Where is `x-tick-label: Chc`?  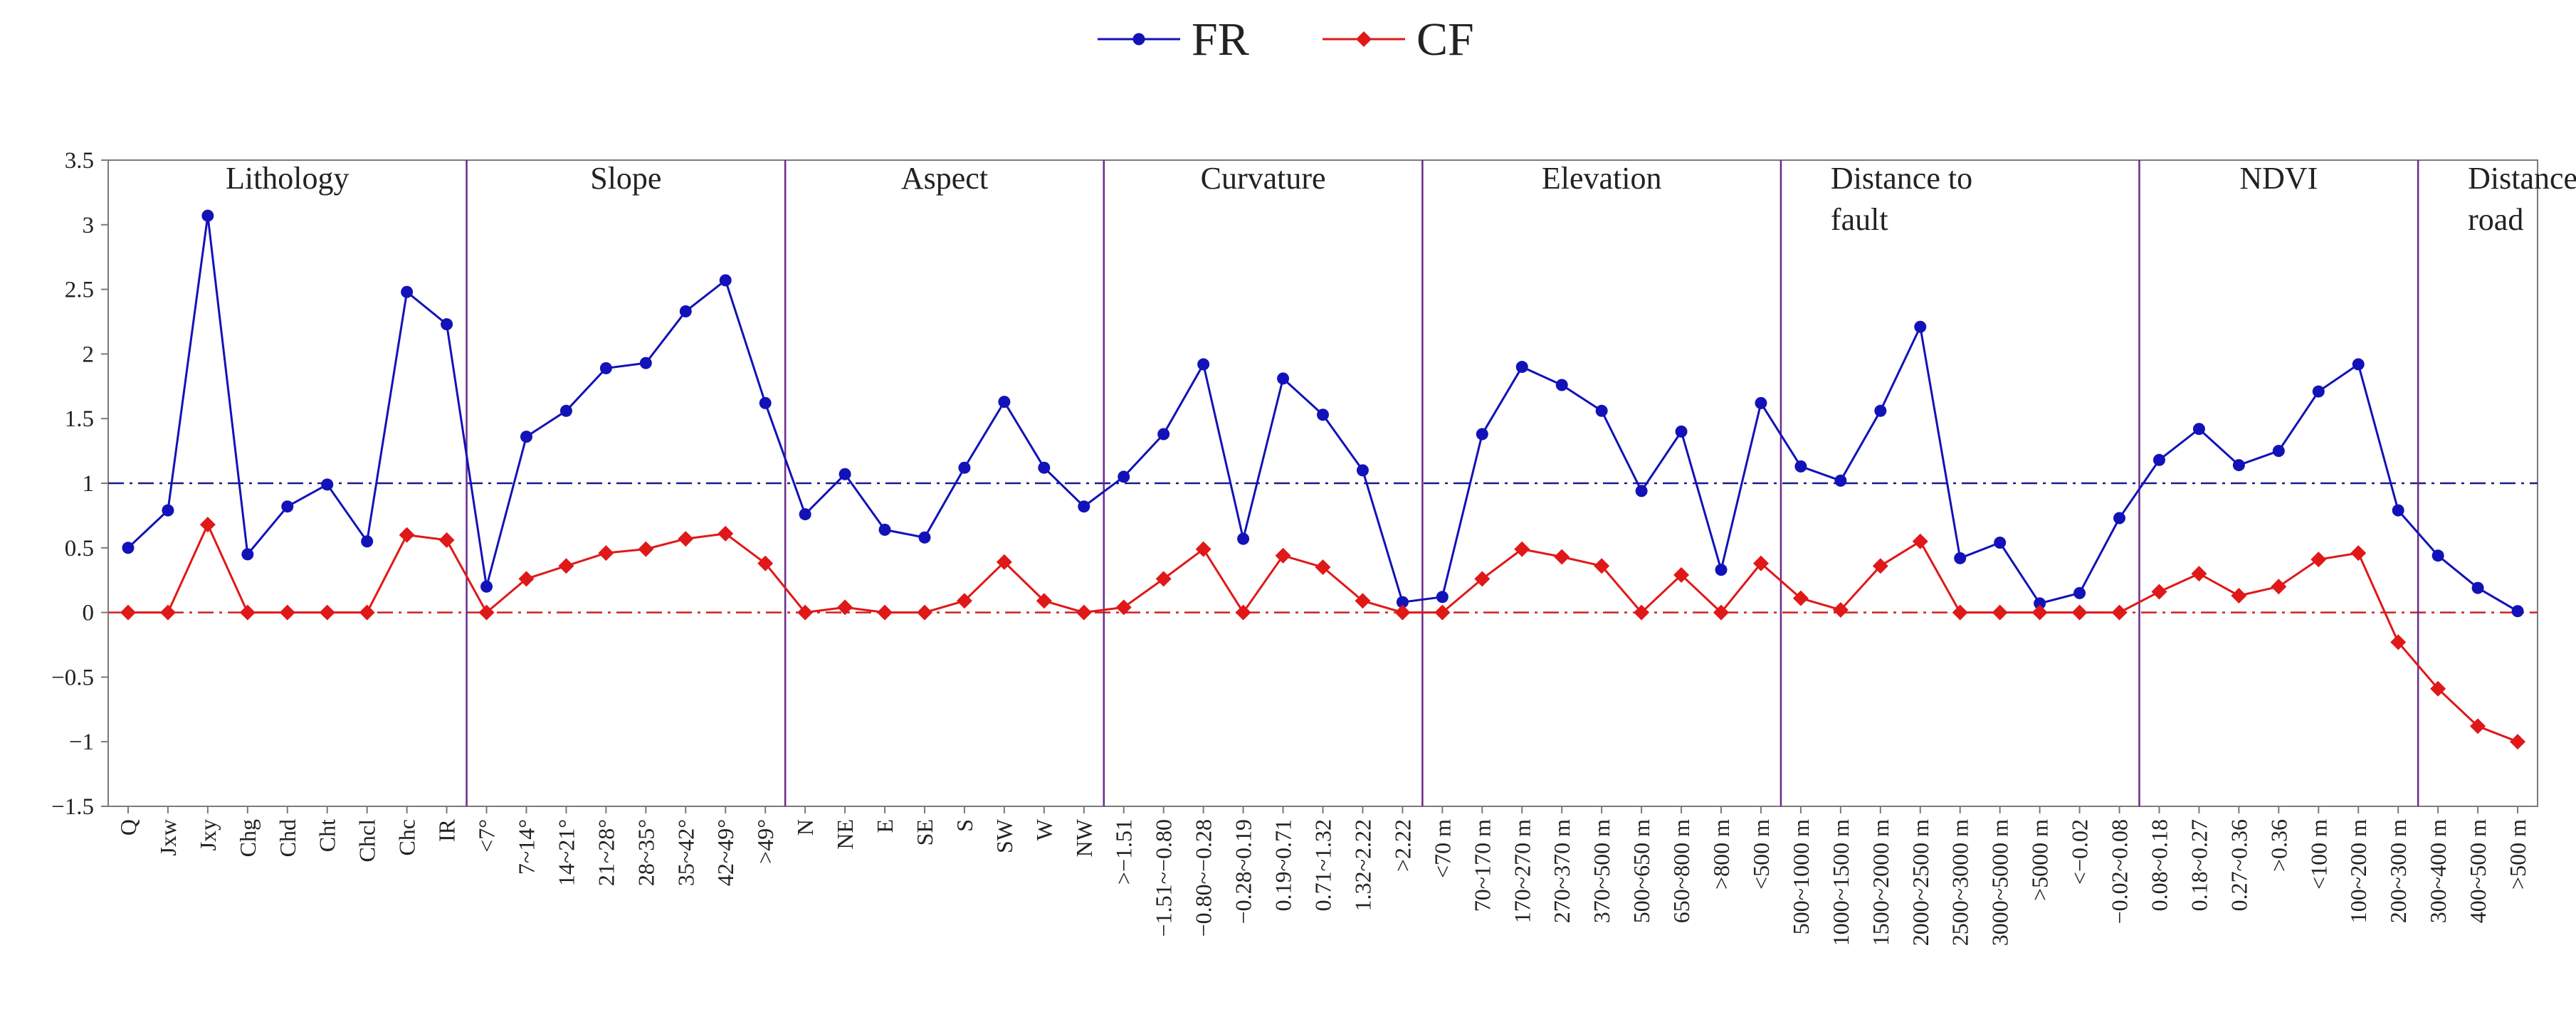
x-tick-label: Chc is located at coordinates (407, 837).